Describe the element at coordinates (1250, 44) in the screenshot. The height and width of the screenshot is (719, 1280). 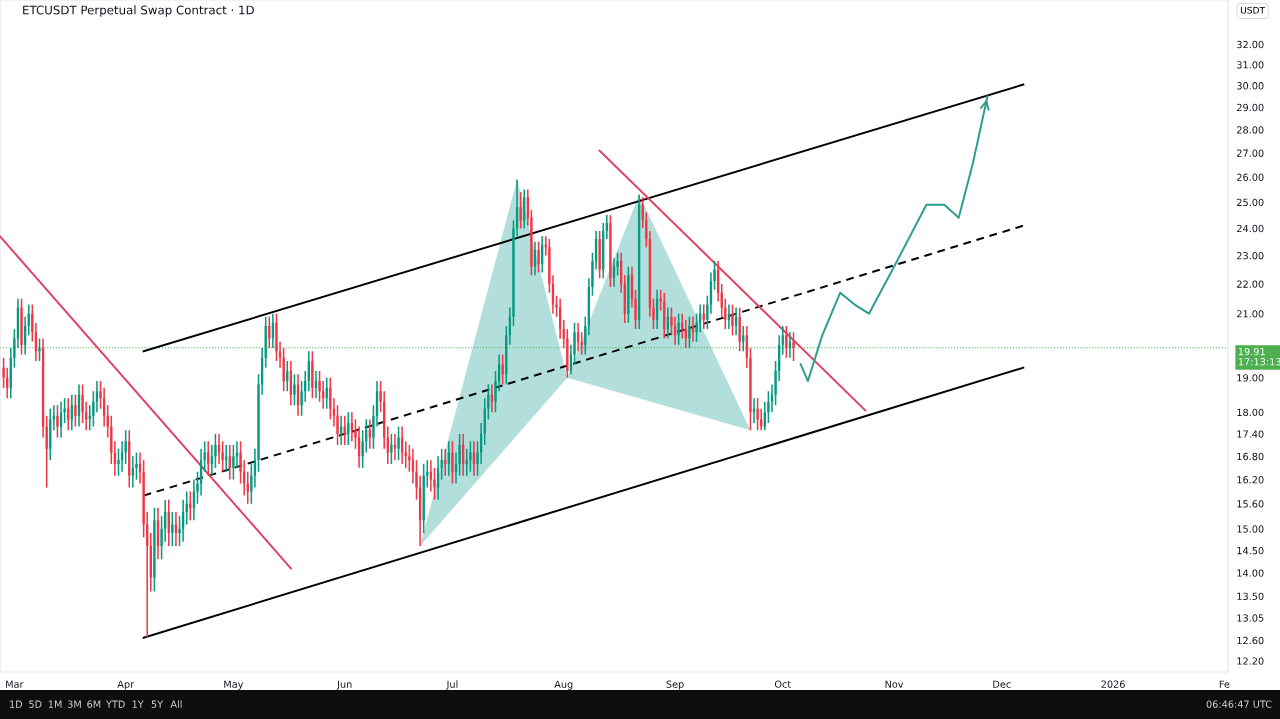
I see `y-tick-label: 32.00` at that location.